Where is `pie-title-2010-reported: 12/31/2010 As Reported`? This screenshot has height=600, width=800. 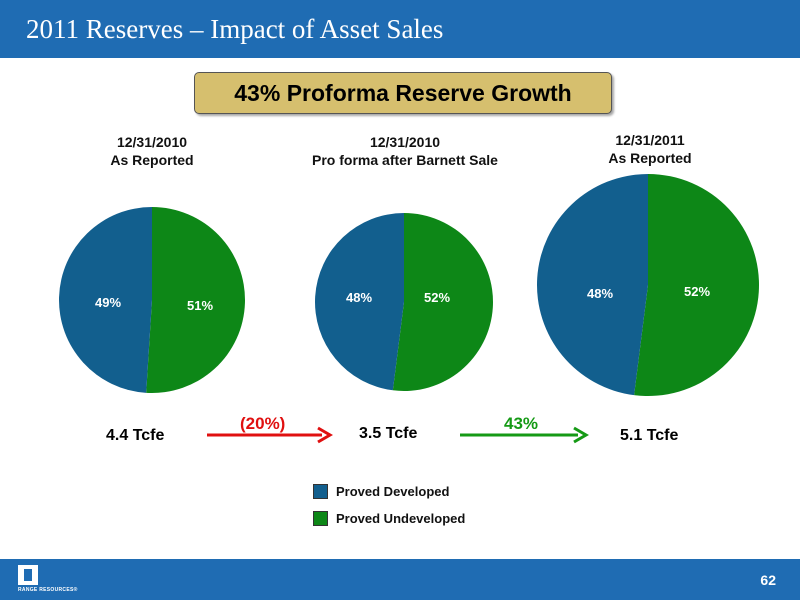 pie-title-2010-reported: 12/31/2010 As Reported is located at coordinates (152, 151).